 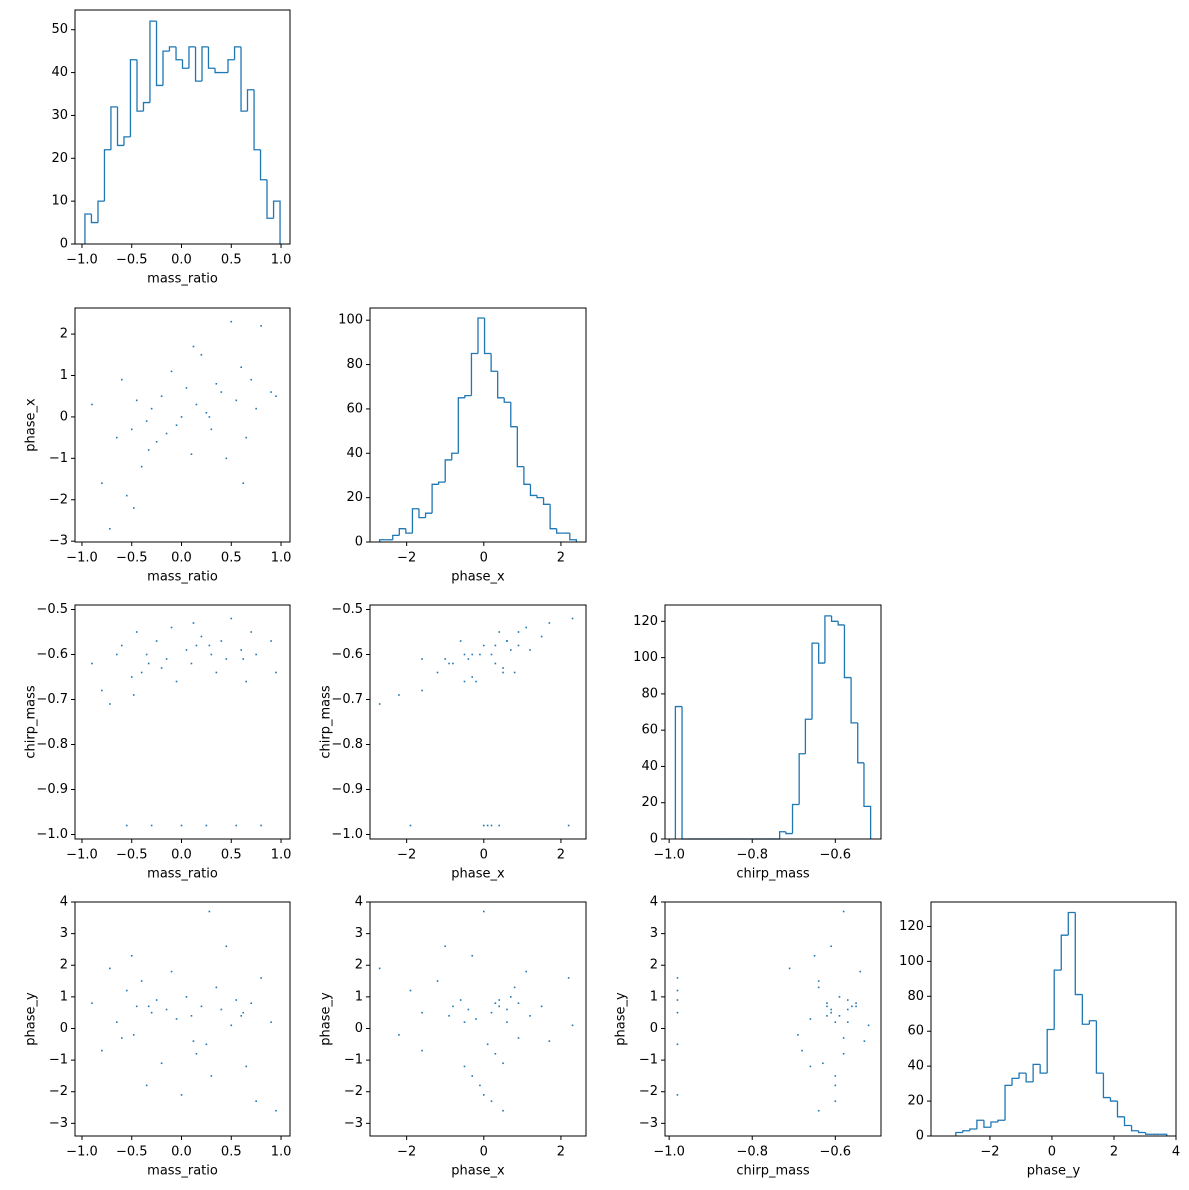 I want to click on y-tick-label: 20, so click(x=649, y=802).